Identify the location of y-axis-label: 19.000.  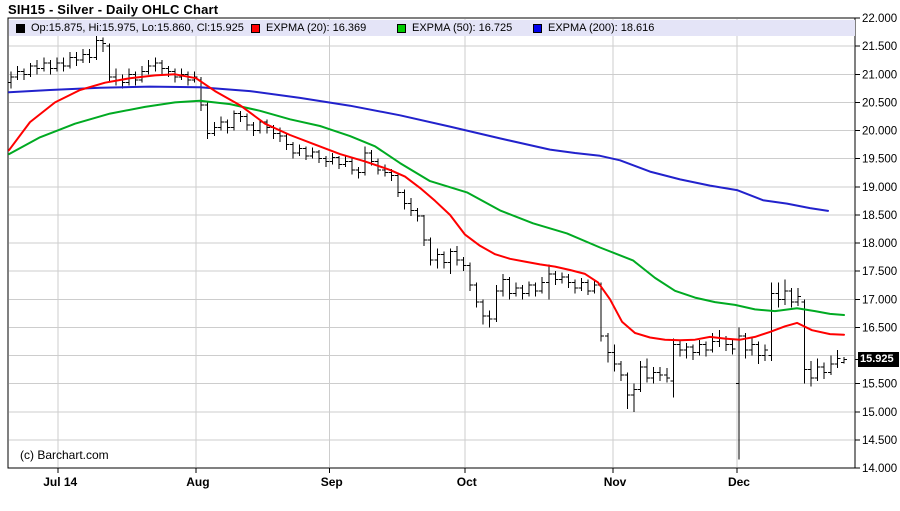
(879, 188).